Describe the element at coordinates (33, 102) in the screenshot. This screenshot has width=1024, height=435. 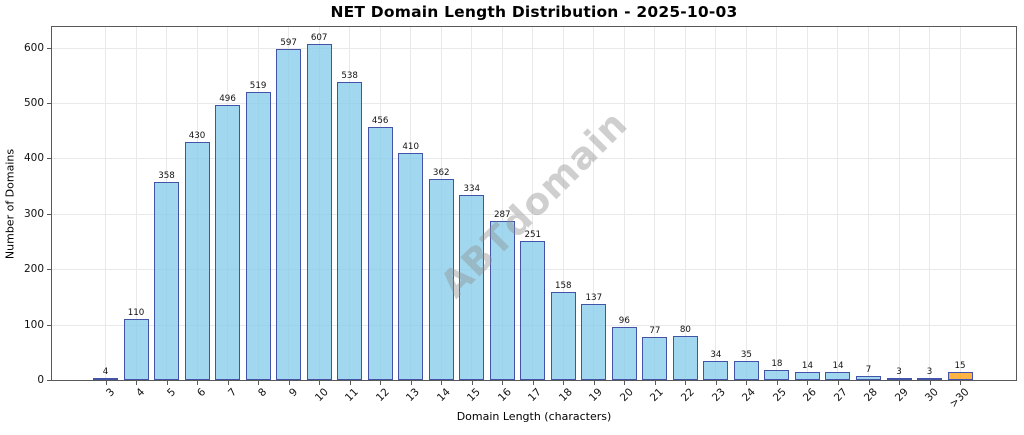
I see `y-tick-label: 500` at that location.